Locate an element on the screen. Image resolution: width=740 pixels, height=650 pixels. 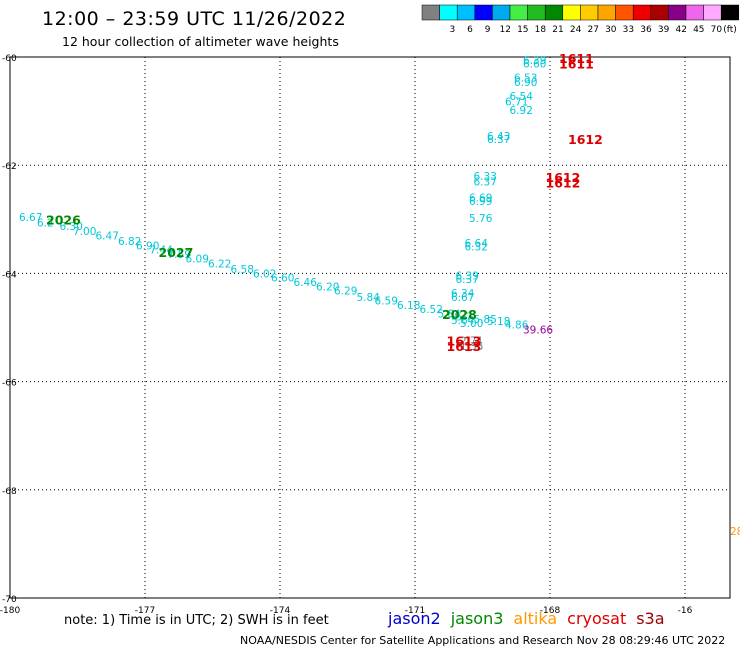
data-point-label: 28 is located at coordinates (735, 532).